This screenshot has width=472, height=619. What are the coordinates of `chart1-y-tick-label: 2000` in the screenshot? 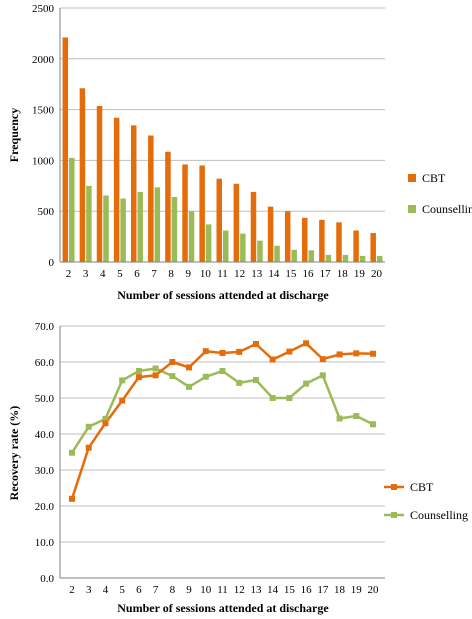 It's located at (43, 60).